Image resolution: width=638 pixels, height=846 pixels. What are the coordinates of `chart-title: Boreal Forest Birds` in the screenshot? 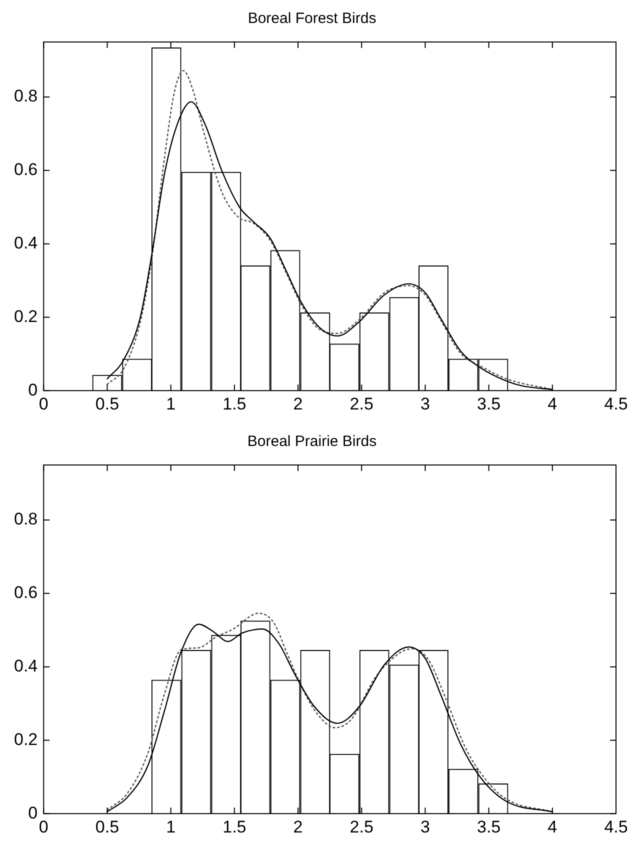 It's located at (312, 19).